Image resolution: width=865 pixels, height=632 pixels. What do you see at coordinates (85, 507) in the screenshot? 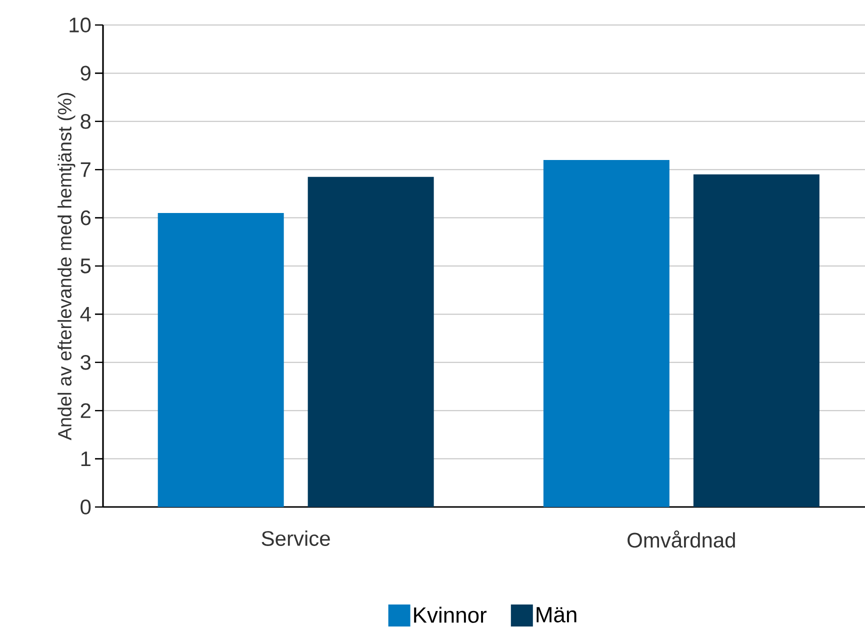
I see `y-tick-label: 0` at bounding box center [85, 507].